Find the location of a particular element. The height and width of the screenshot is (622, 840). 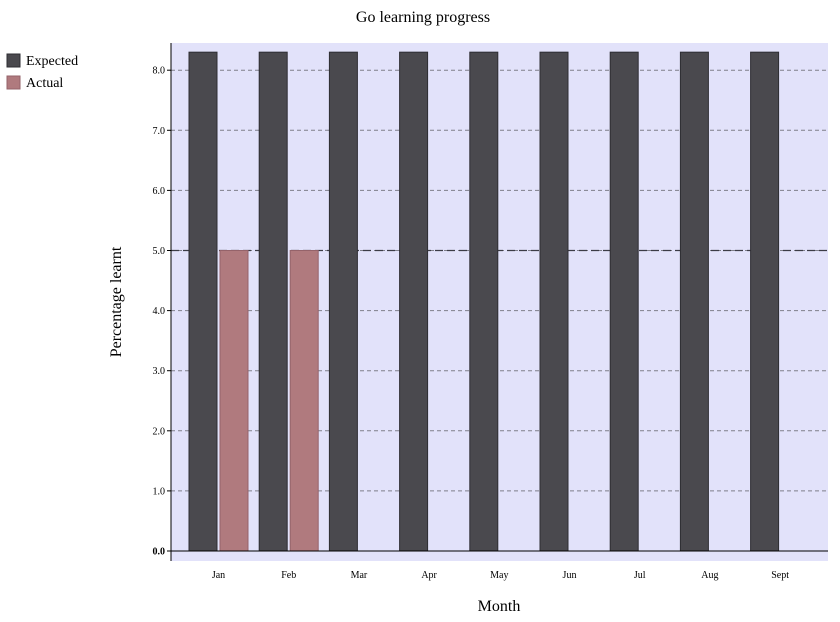

x-tick-label-apr: Apr is located at coordinates (429, 575).